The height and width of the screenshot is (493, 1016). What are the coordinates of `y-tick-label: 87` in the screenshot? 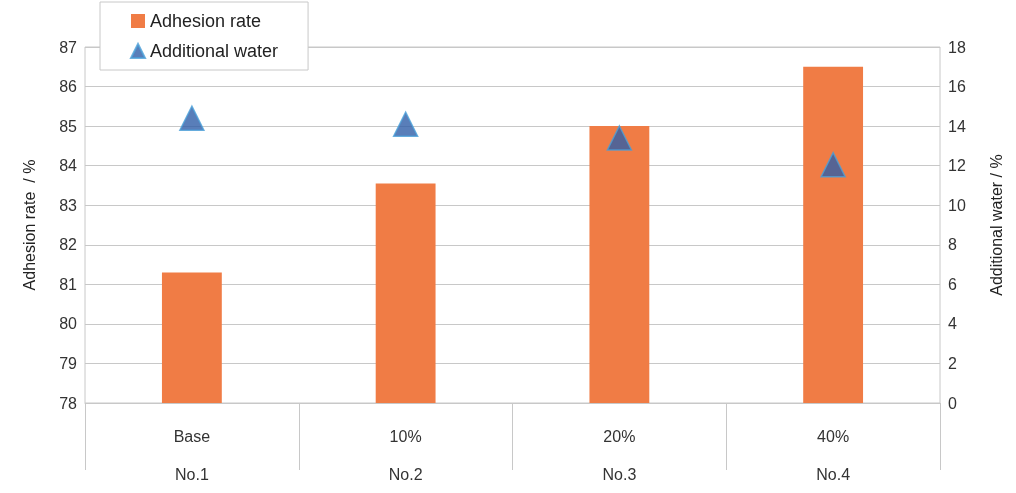 It's located at (68, 47).